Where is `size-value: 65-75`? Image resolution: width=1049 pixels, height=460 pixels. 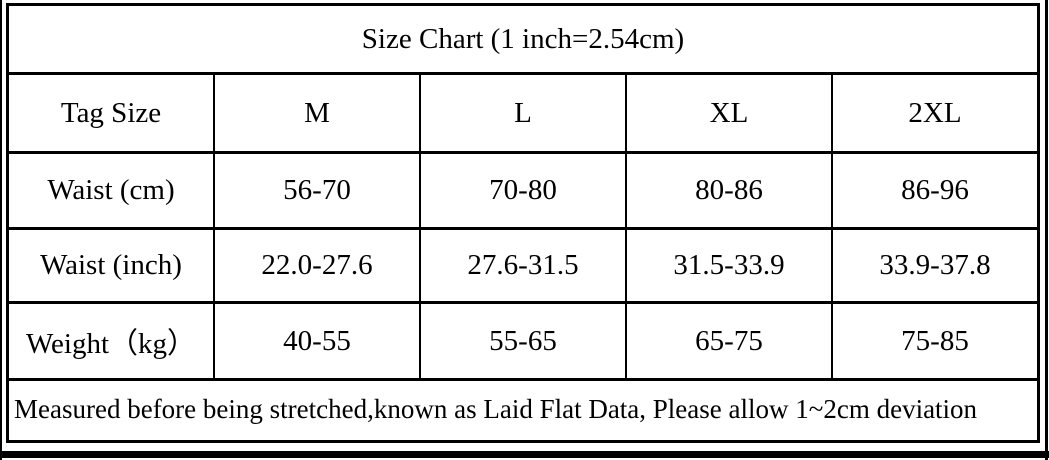 size-value: 65-75 is located at coordinates (728, 341).